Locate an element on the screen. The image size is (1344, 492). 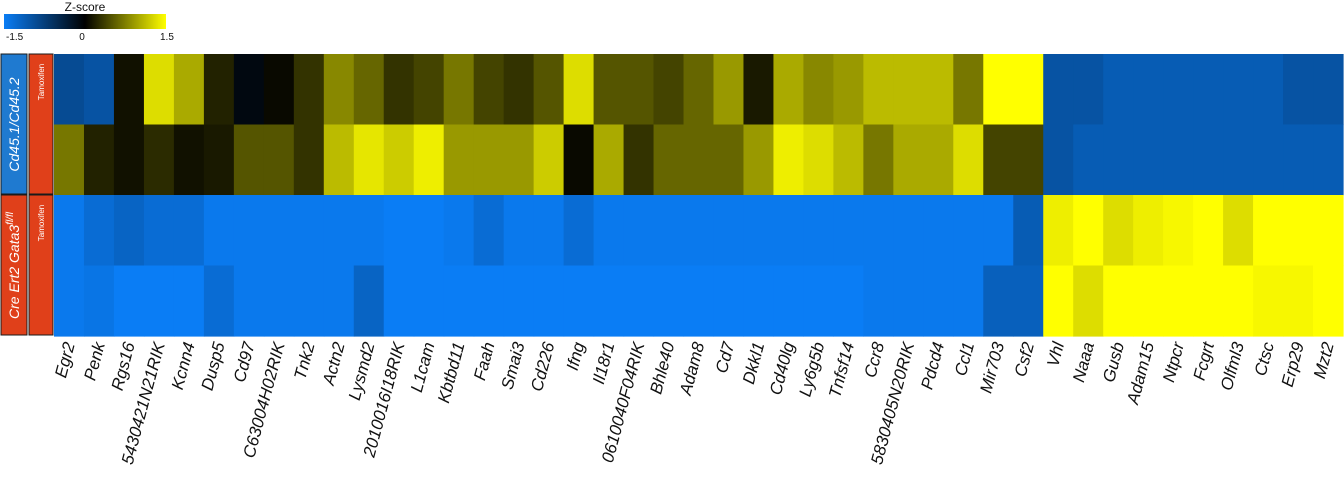
gene-label: Mir703 is located at coordinates (992, 368).